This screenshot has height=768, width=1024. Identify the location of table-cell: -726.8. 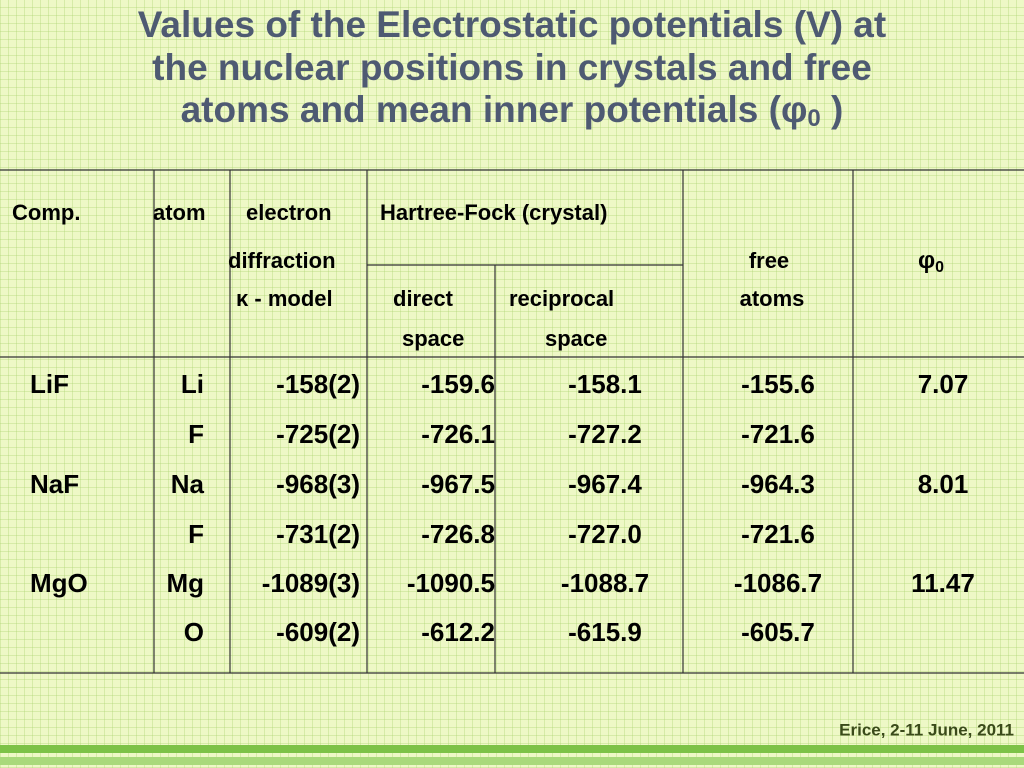
(458, 534).